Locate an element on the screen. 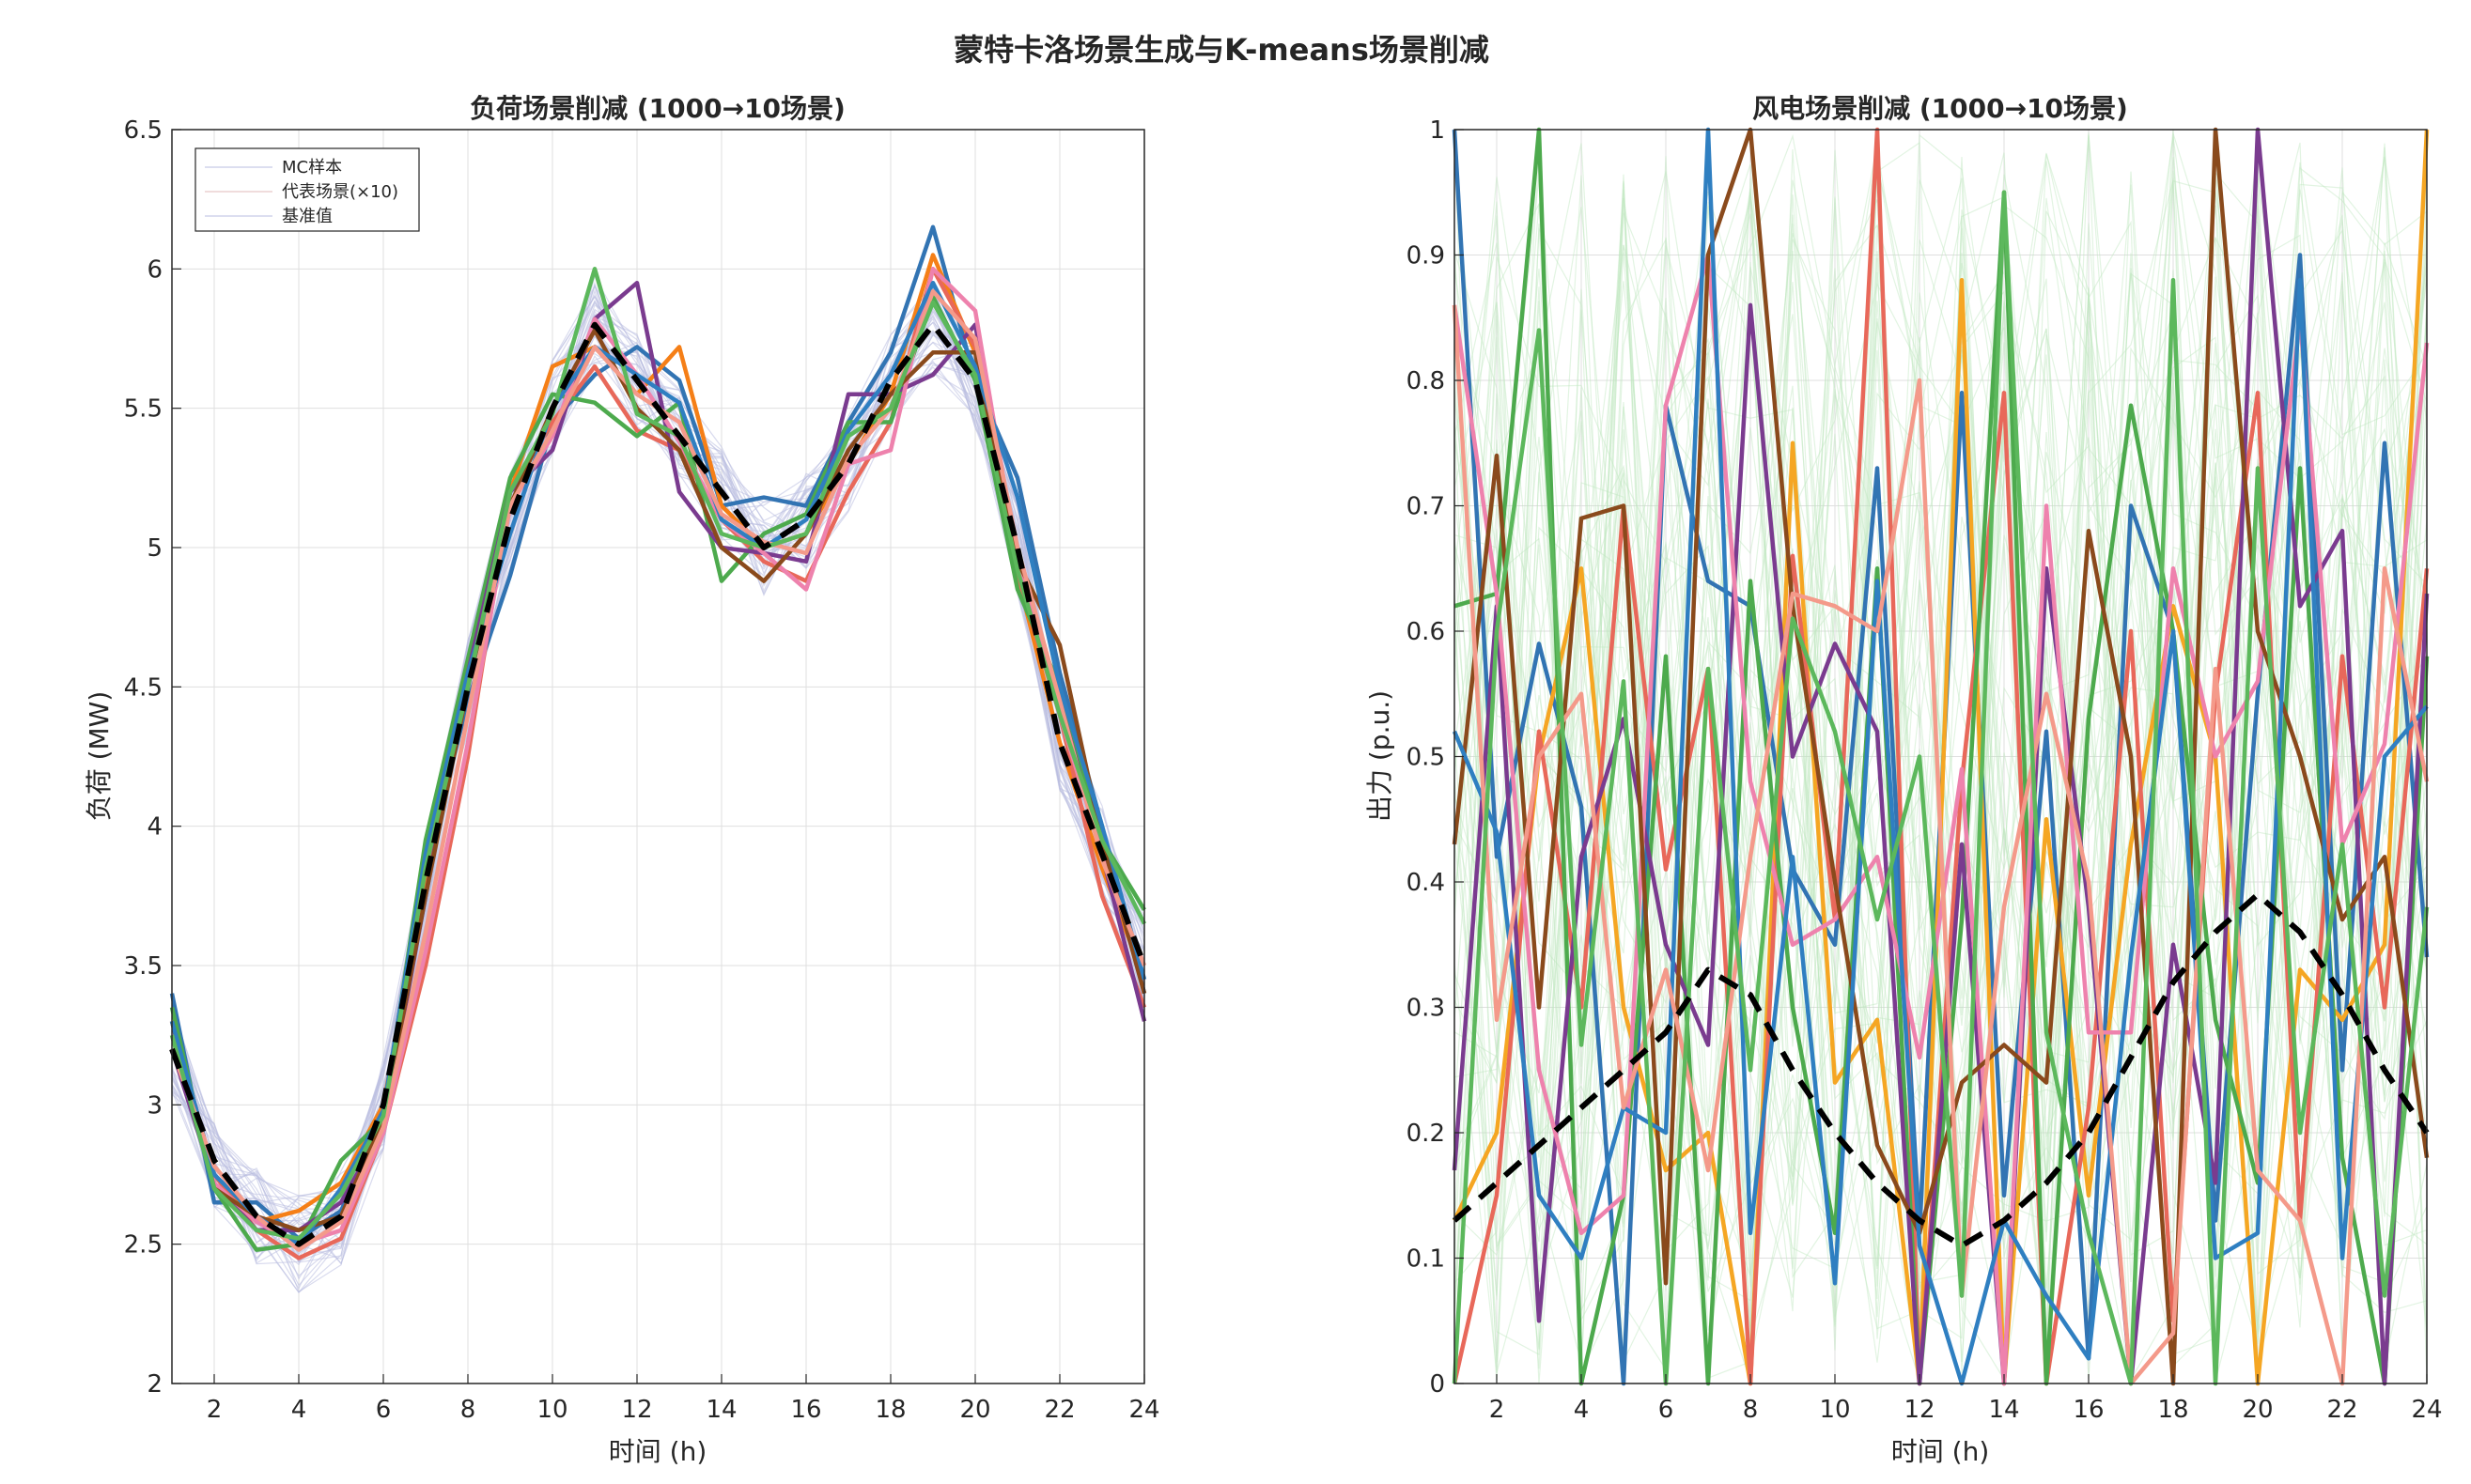  wind-y-axis-label: 出力 (p.u.) is located at coordinates (1379, 756).